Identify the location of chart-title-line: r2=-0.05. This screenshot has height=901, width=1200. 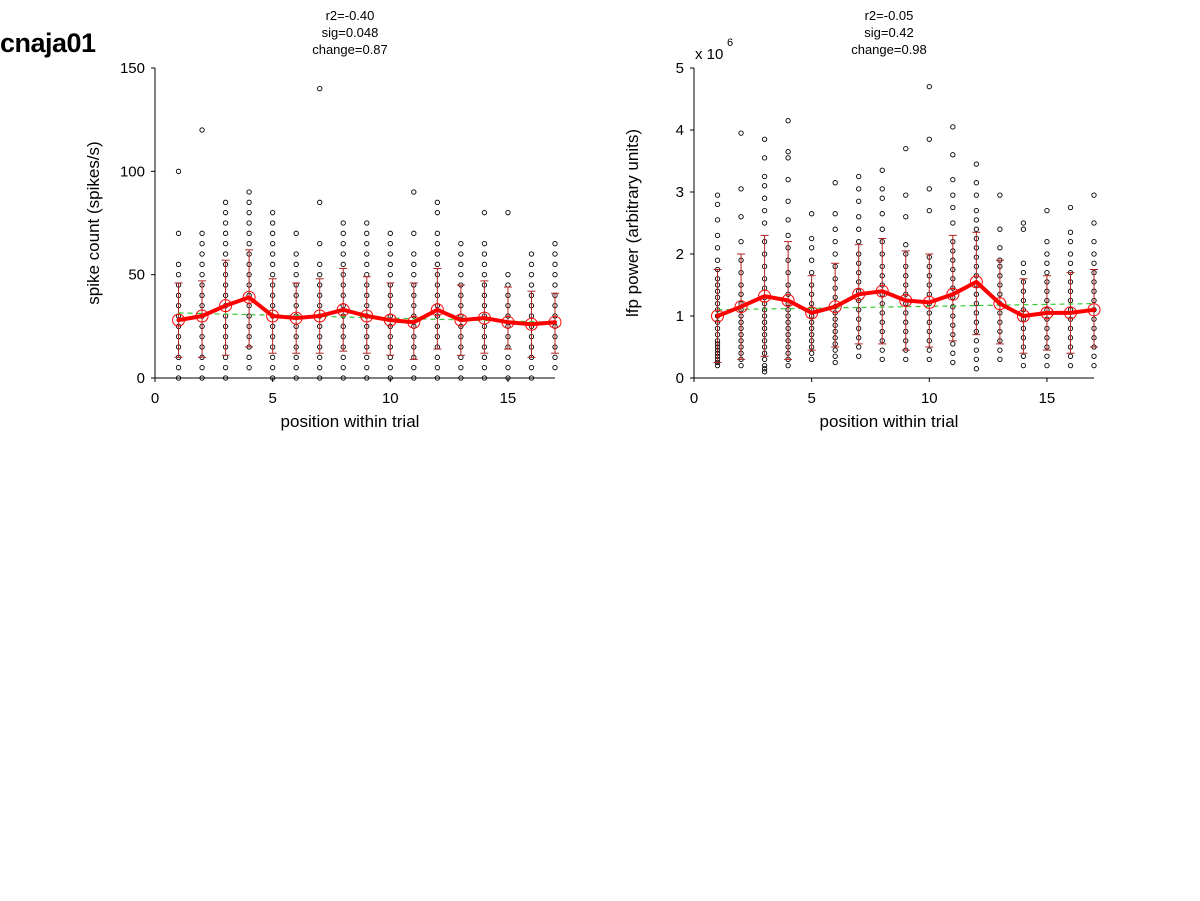
(889, 15).